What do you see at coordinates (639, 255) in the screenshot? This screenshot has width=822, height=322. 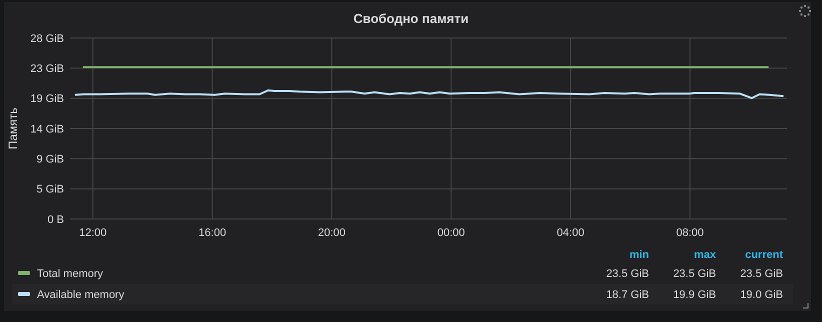 I see `text: min` at bounding box center [639, 255].